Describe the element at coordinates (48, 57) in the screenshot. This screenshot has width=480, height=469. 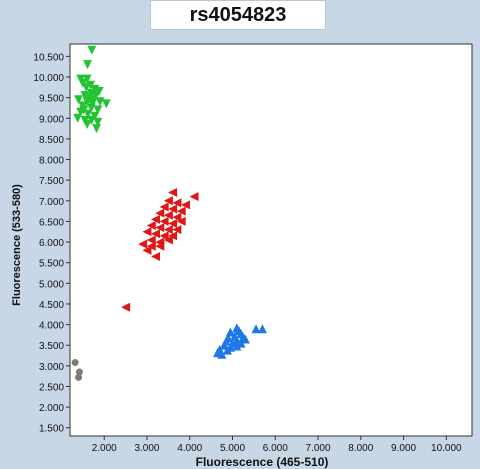
I see `y-tick-label: 10.500` at that location.